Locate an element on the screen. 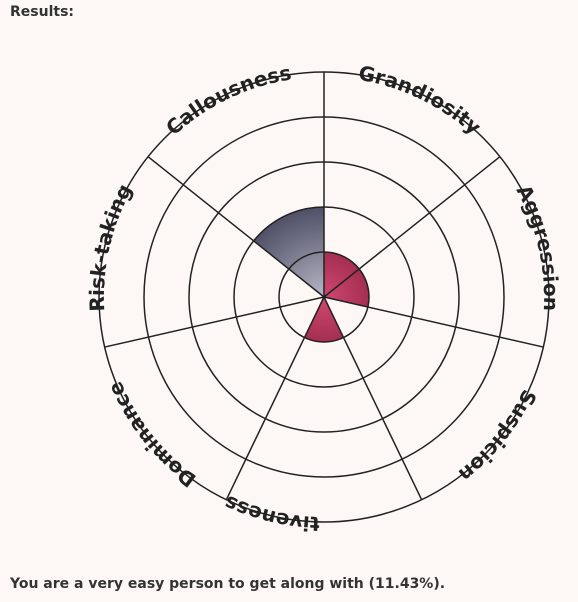 This screenshot has width=578, height=602. sector-aggression is located at coordinates (346, 288).